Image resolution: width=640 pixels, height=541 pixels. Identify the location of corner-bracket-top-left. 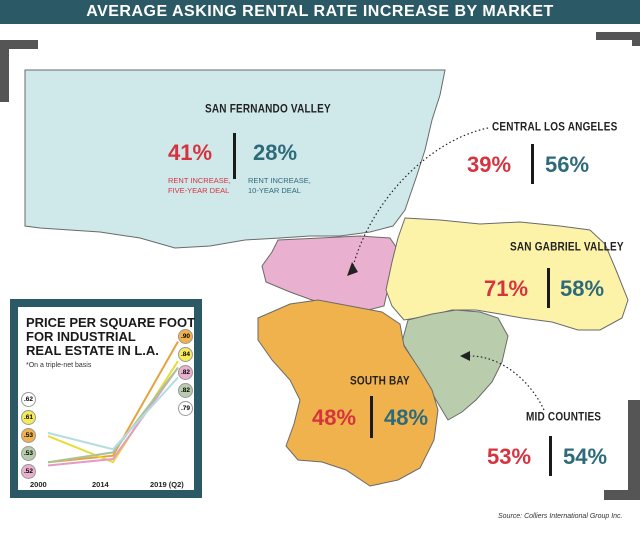
(19, 44).